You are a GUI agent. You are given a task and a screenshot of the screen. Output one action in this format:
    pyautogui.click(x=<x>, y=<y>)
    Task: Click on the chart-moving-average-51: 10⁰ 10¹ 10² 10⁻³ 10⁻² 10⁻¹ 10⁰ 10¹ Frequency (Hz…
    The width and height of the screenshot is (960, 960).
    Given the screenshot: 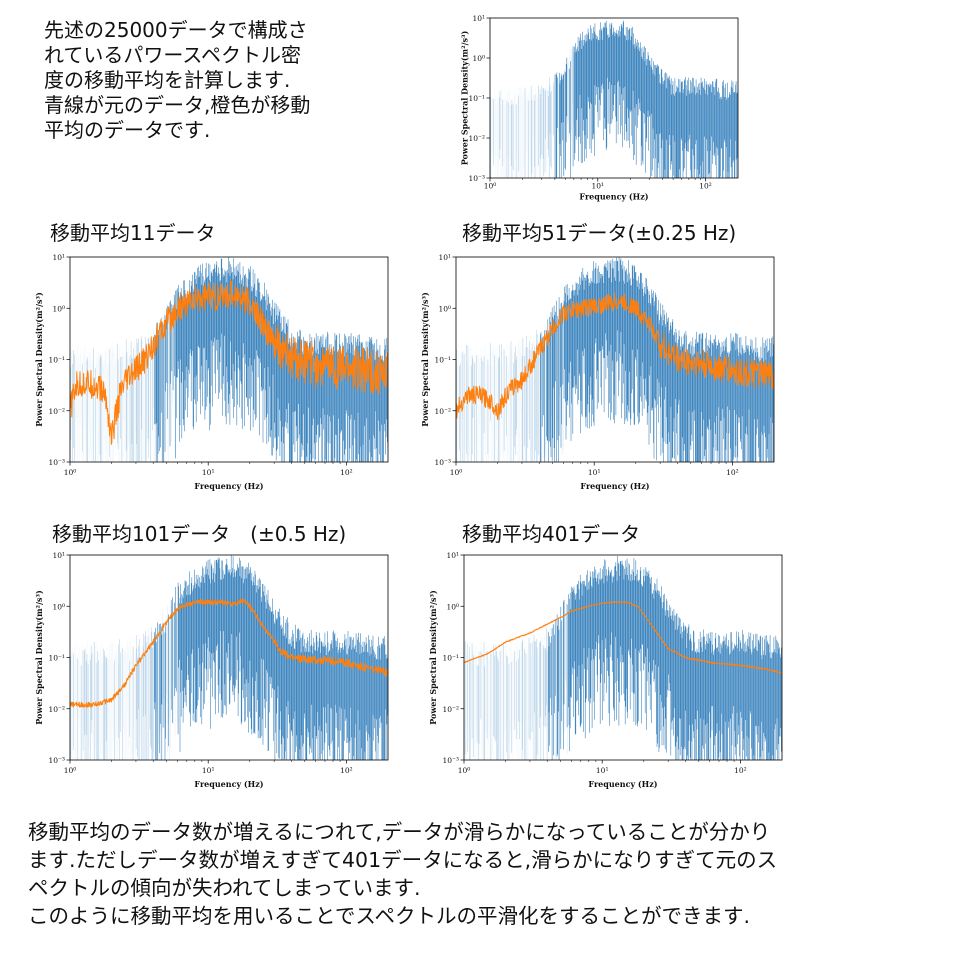 What is the action you would take?
    pyautogui.click(x=597, y=372)
    